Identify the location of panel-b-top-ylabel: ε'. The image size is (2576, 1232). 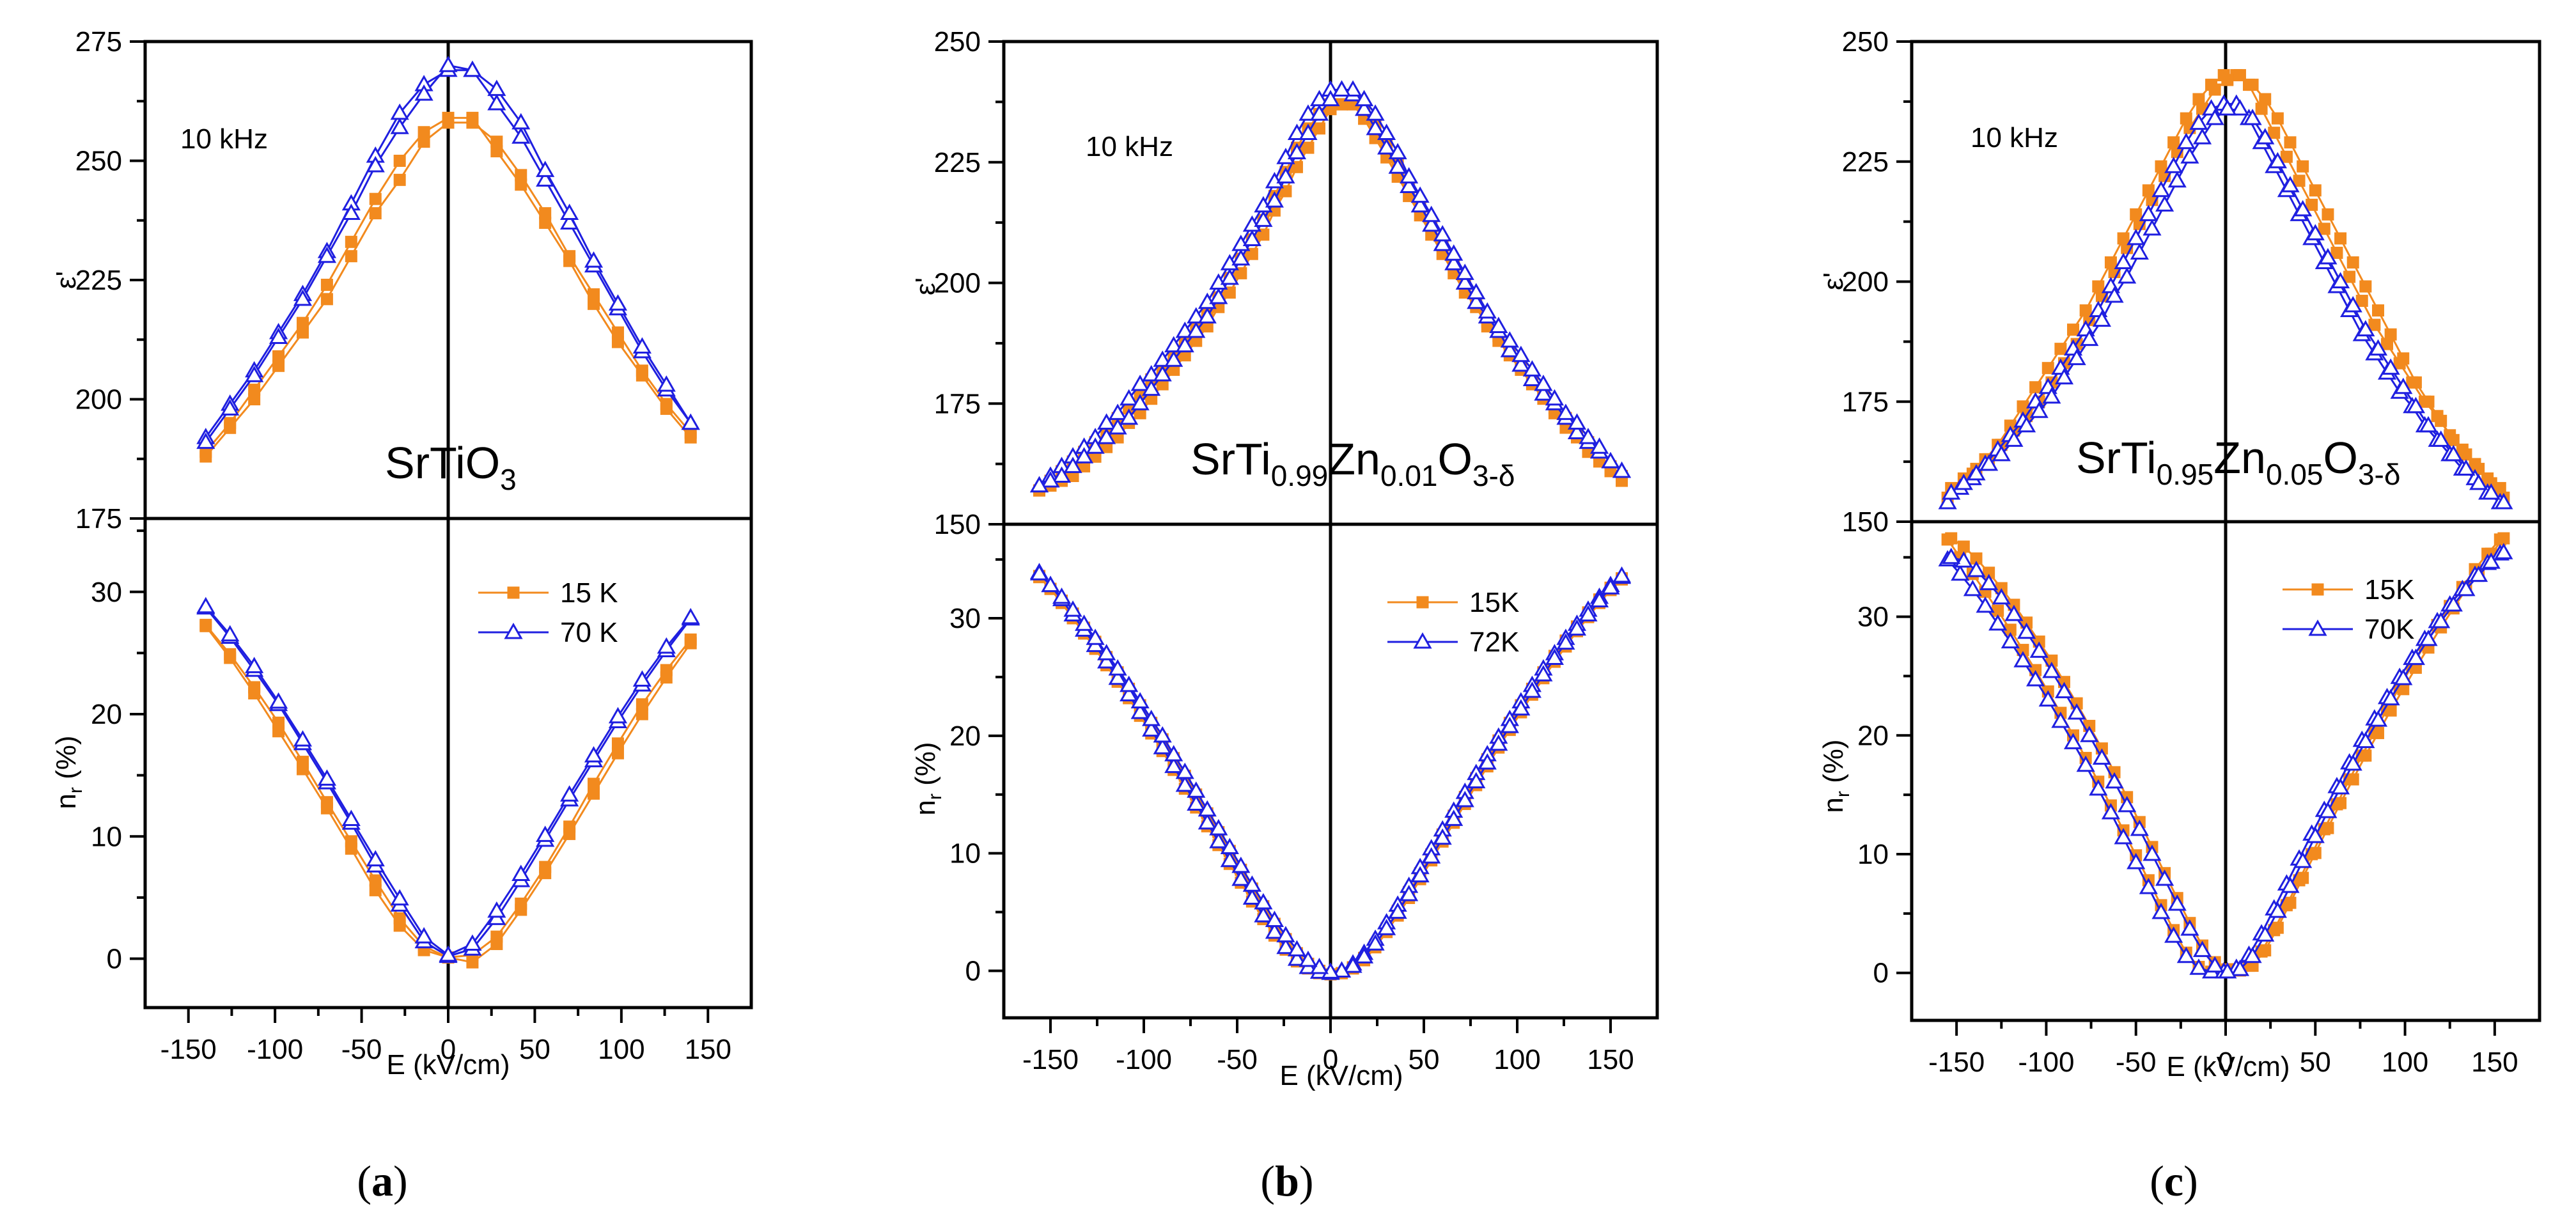
(926, 286).